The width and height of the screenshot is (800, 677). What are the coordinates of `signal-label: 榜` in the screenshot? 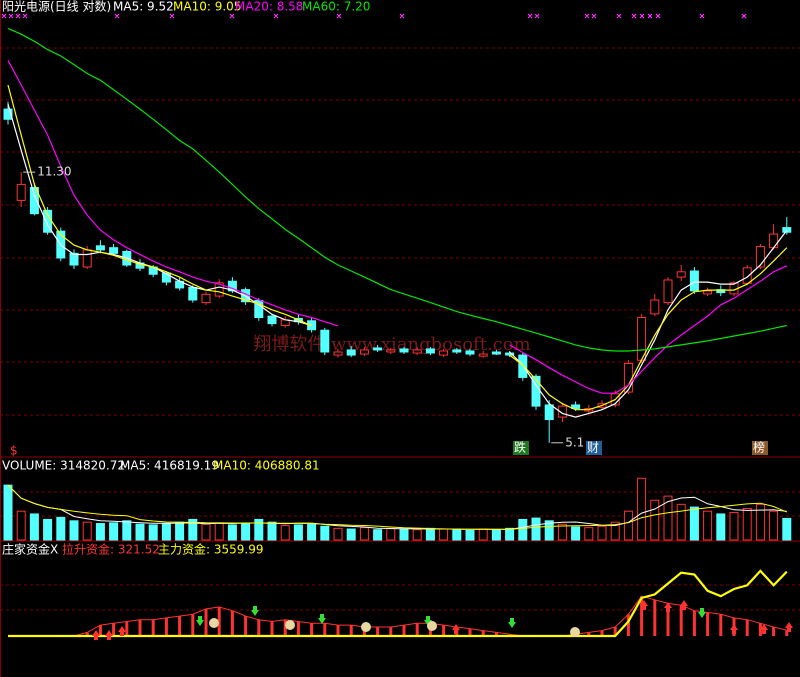 It's located at (759, 447).